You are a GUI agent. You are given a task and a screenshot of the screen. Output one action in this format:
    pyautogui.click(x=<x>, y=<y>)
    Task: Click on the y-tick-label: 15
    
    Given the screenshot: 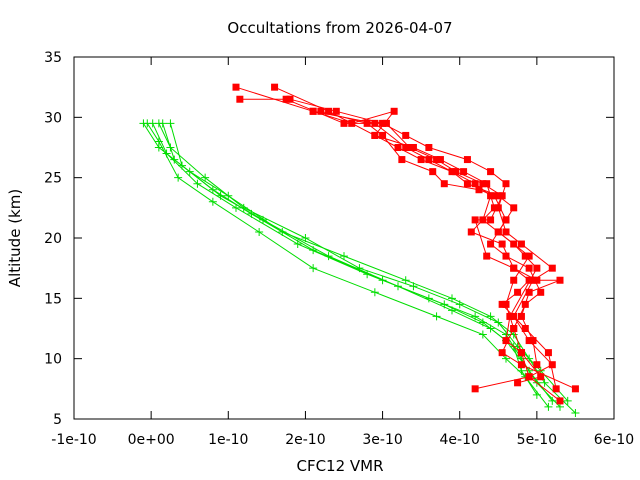 What is the action you would take?
    pyautogui.click(x=53, y=299)
    